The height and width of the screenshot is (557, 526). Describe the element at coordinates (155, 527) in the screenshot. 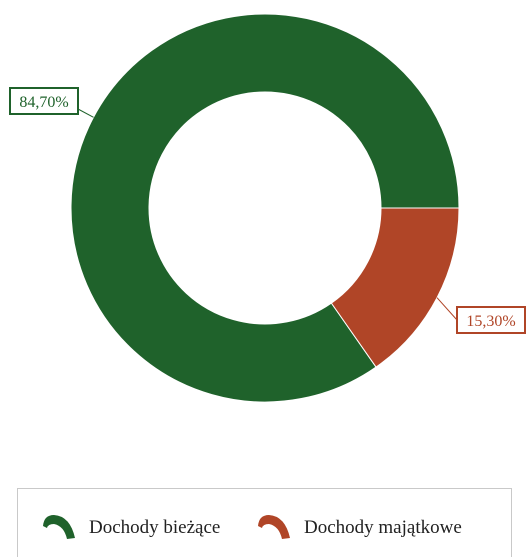

I see `legend-label: Dochody bieżące` at that location.